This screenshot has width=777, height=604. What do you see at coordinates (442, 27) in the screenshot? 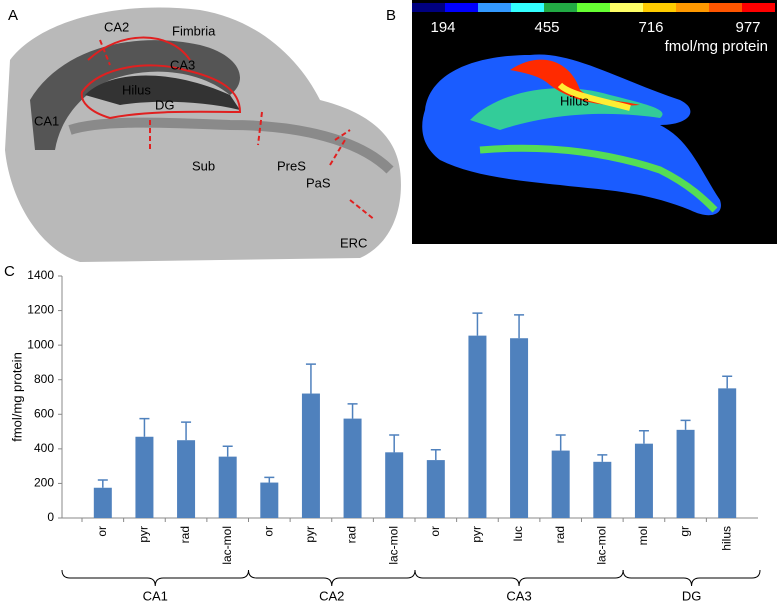
I see `colorbar-tick-label: 194` at bounding box center [442, 27].